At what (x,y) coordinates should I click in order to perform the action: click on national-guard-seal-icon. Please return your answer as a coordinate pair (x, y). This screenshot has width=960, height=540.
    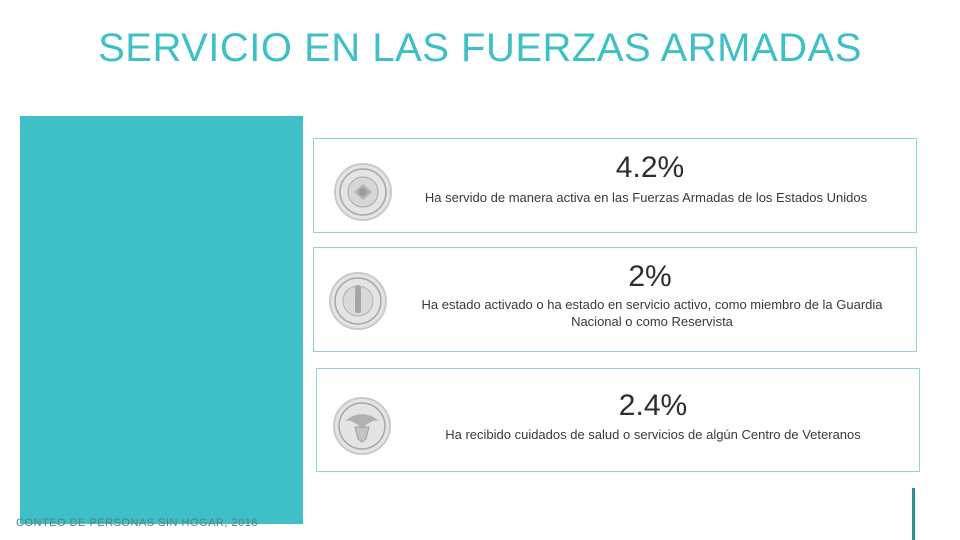
    Looking at the image, I should click on (358, 301).